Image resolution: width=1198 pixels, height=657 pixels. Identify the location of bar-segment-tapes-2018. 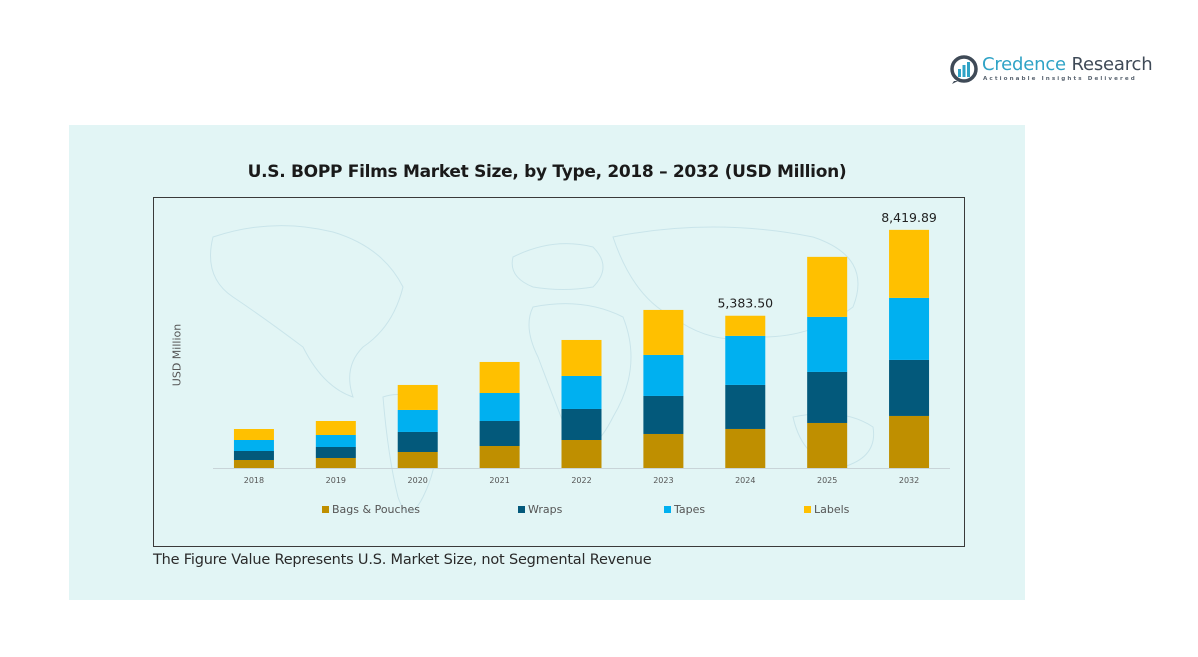
(253, 446).